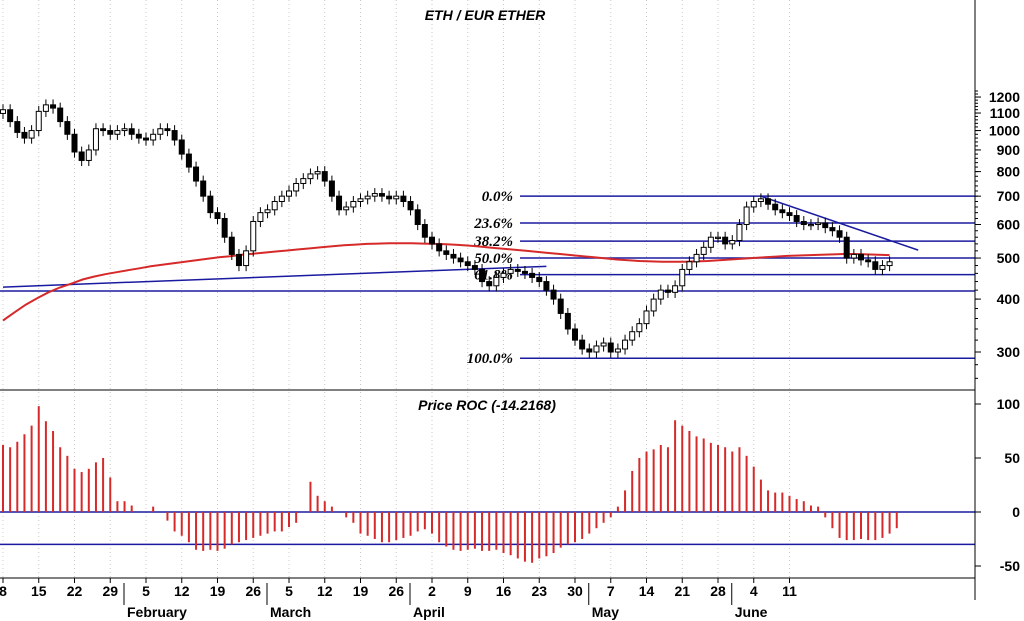  I want to click on trendlines, so click(460, 241).